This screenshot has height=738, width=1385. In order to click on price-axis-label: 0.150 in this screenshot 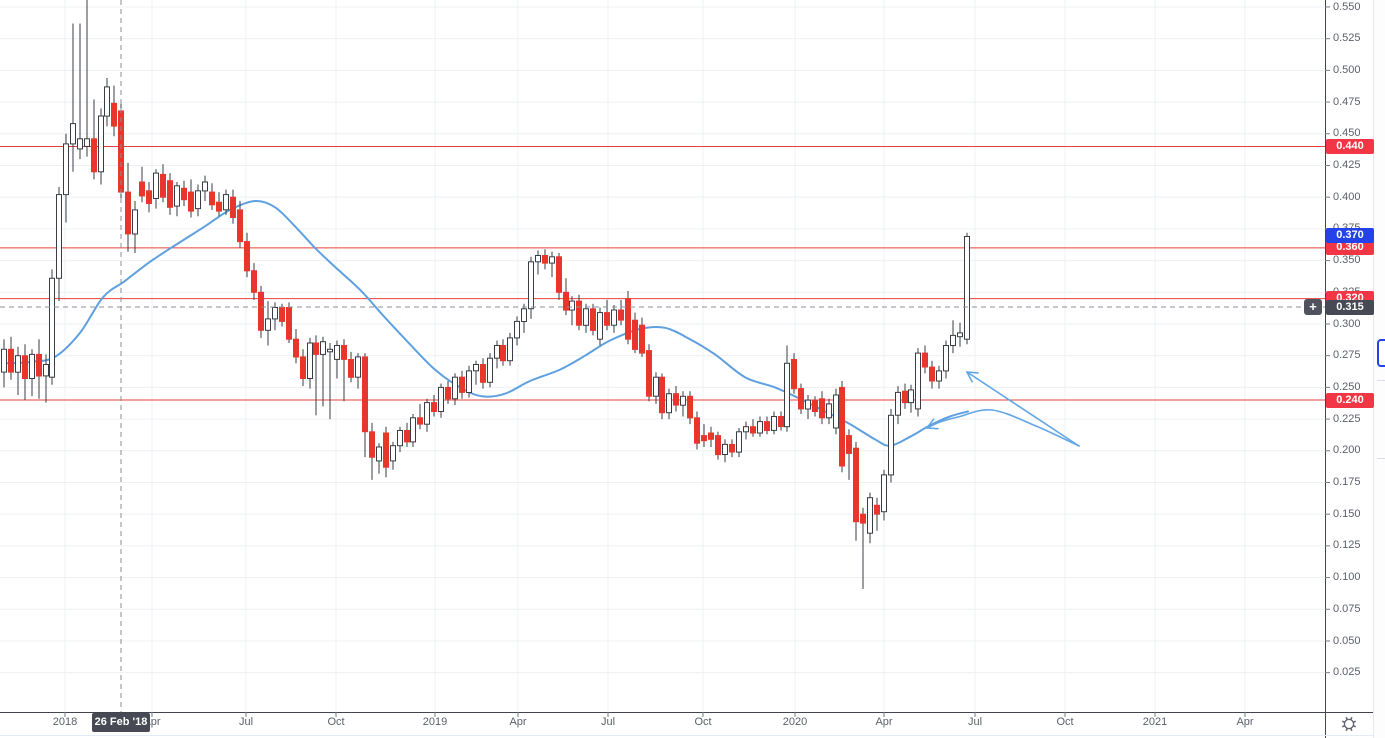, I will do `click(1347, 513)`.